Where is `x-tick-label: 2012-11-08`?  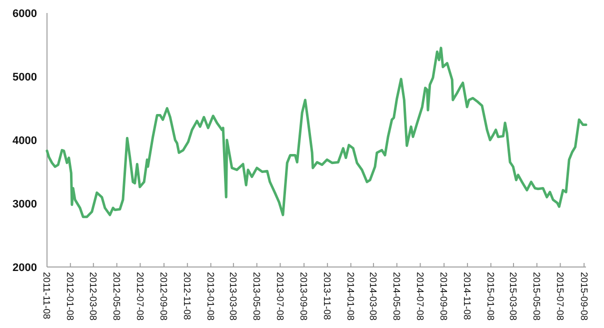 x-tick-label: 2012-11-08 is located at coordinates (186, 296).